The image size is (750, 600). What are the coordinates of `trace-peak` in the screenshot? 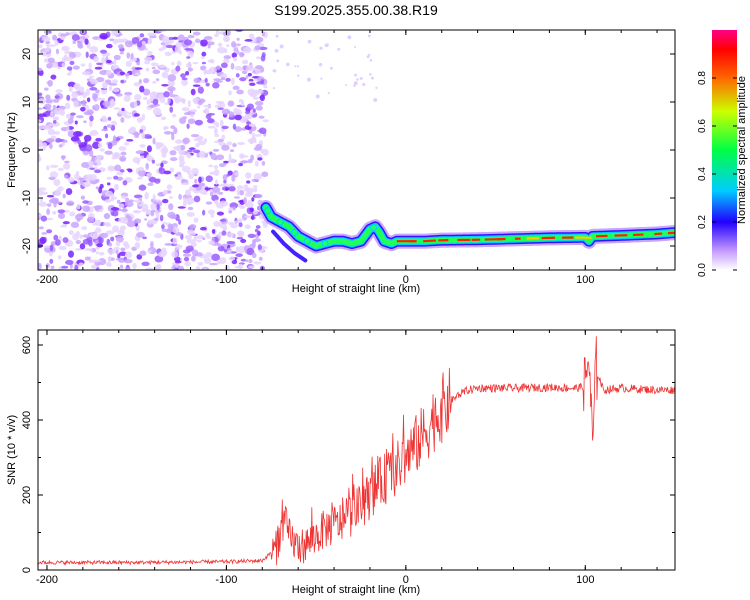 It's located at (280, 222).